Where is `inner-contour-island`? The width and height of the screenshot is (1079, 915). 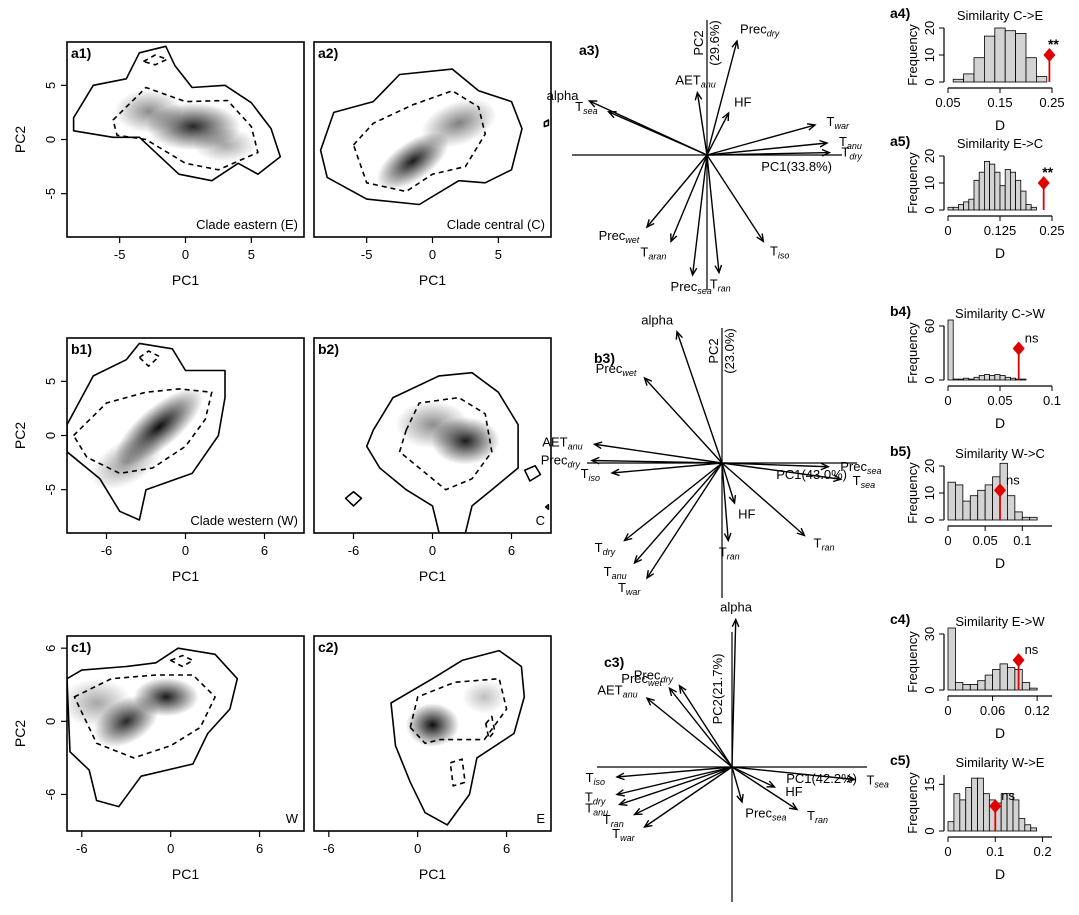 inner-contour-island is located at coordinates (490, 727).